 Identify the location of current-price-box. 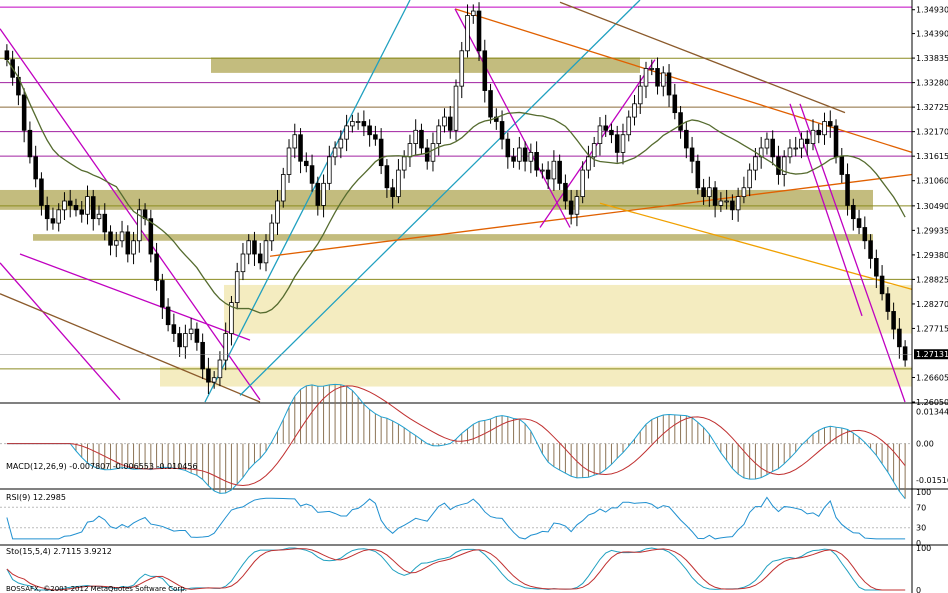
(931, 354).